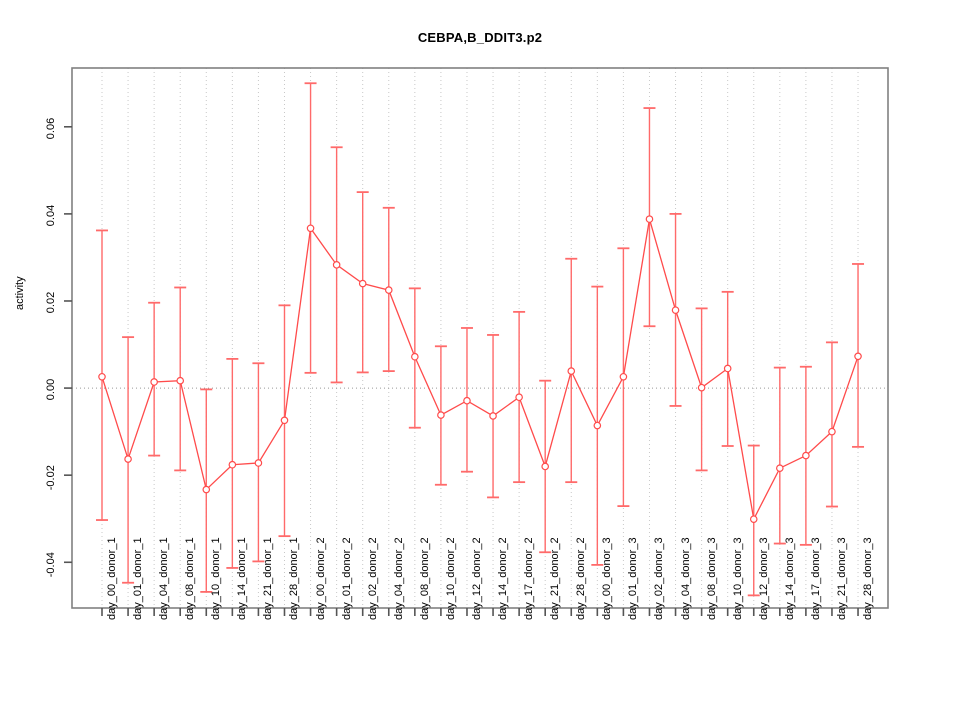 This screenshot has height=720, width=960. Describe the element at coordinates (112, 578) in the screenshot. I see `x-tick-label: day_00_donor_1` at that location.